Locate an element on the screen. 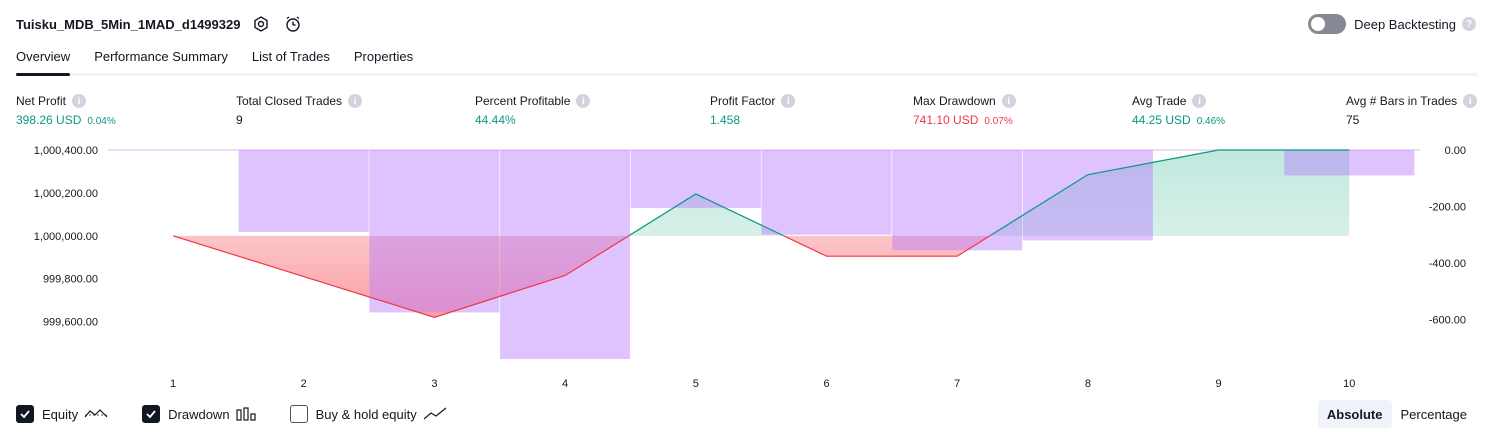  view-mode-switch: Absolute Percentage is located at coordinates (1396, 414).